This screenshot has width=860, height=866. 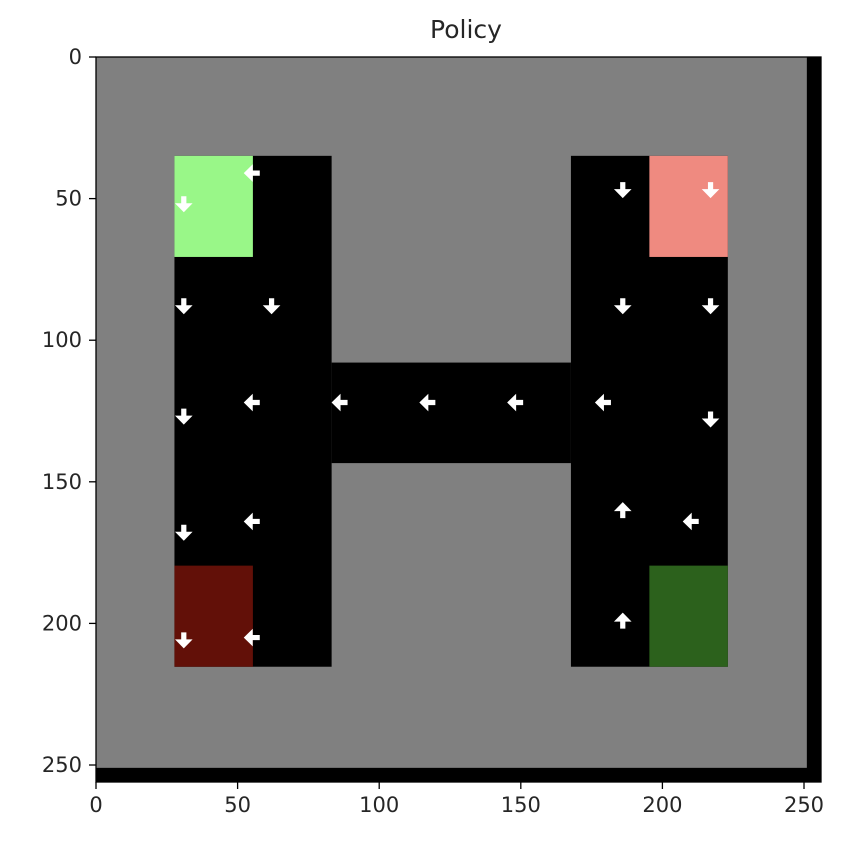 What do you see at coordinates (68, 199) in the screenshot?
I see `y-tick-label: 50` at bounding box center [68, 199].